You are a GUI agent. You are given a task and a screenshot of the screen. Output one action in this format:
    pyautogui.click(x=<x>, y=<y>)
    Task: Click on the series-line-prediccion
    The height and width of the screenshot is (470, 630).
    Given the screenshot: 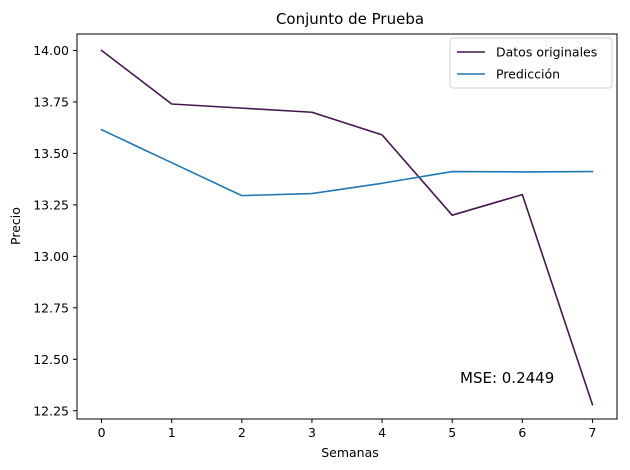 What is the action you would take?
    pyautogui.click(x=347, y=162)
    